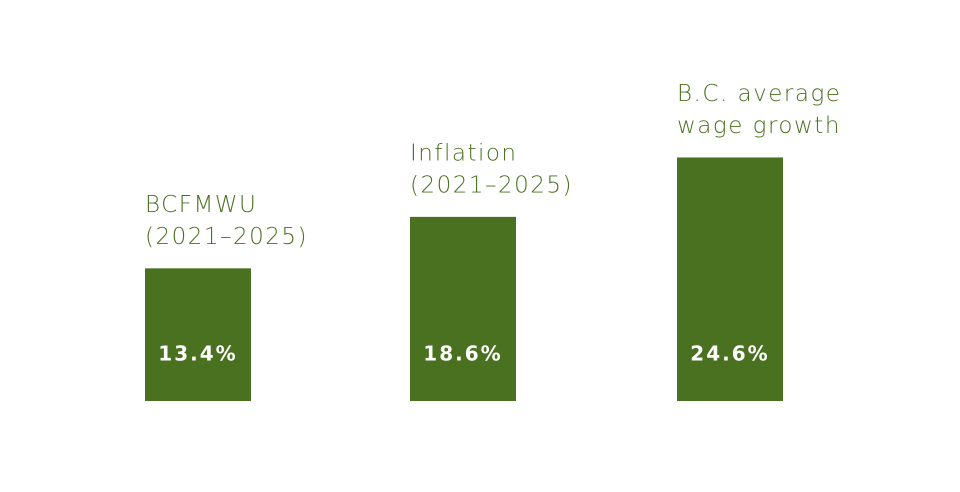 The image size is (960, 492). Describe the element at coordinates (759, 126) in the screenshot. I see `category-label: wage growth` at that location.